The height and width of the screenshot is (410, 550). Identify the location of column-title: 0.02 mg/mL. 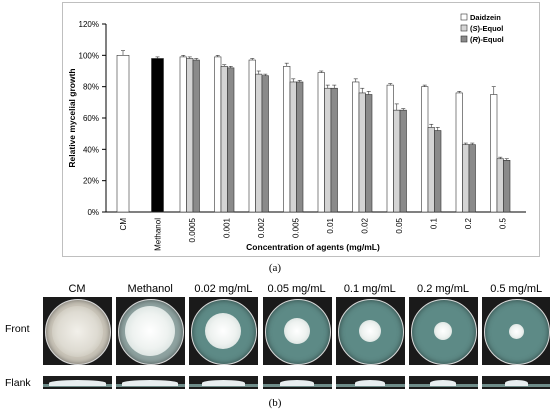
(223, 289).